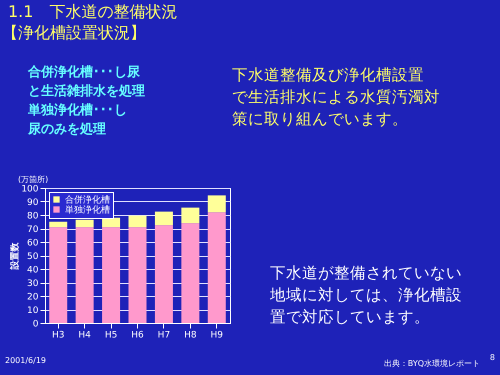  Describe the element at coordinates (30, 189) in the screenshot. I see `y-tick-label: 100` at that location.